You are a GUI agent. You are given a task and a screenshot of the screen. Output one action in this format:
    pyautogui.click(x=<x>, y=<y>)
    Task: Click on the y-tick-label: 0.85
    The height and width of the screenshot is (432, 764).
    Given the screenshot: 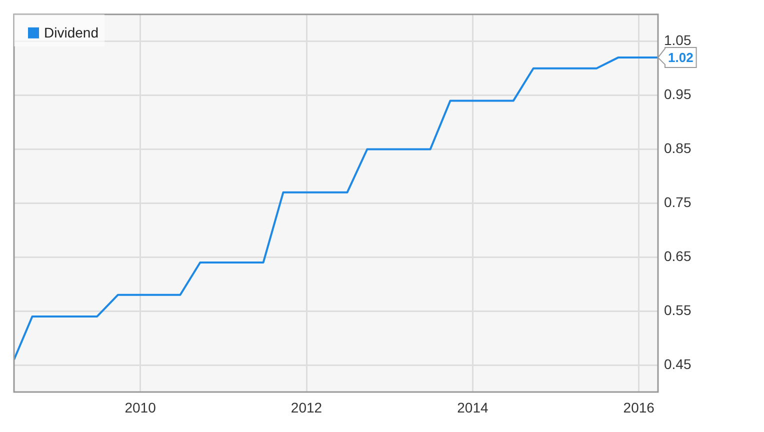 What is the action you would take?
    pyautogui.click(x=678, y=148)
    